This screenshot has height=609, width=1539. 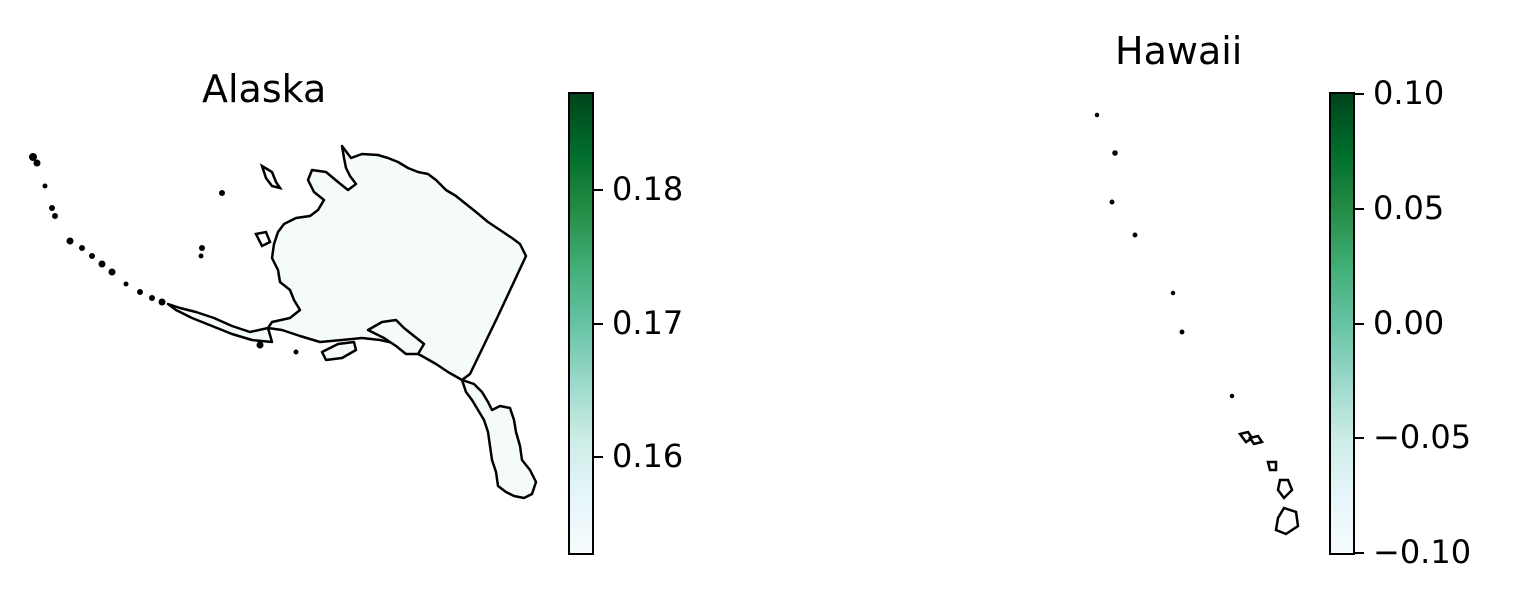 What do you see at coordinates (1422, 552) in the screenshot?
I see `colorbar-tick-label: −0.10` at bounding box center [1422, 552].